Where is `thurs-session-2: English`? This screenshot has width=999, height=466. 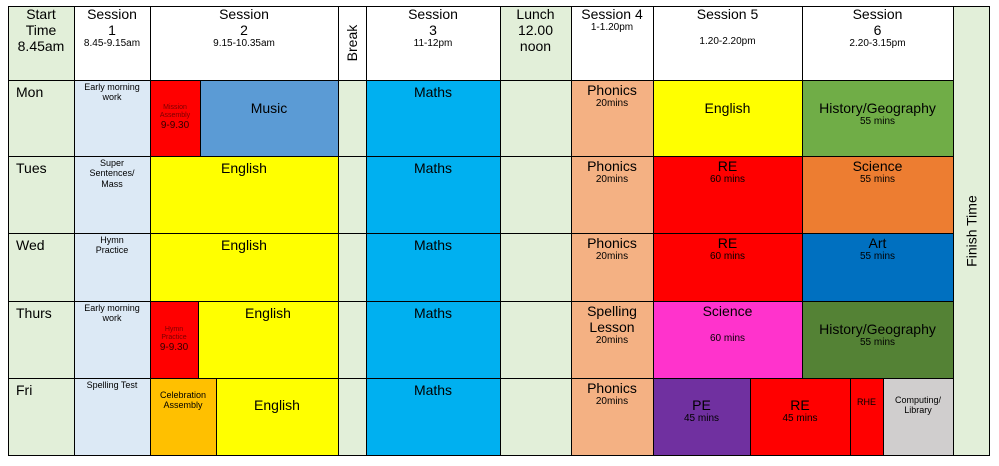
thurs-session-2: English is located at coordinates (268, 339).